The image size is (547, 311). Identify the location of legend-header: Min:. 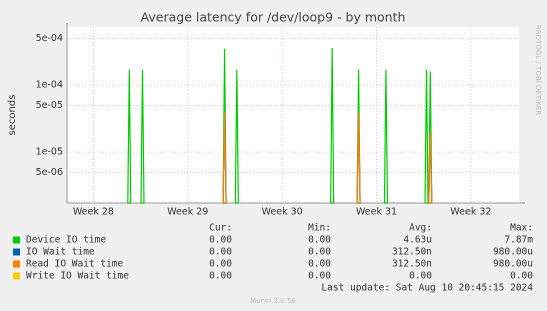
(319, 228).